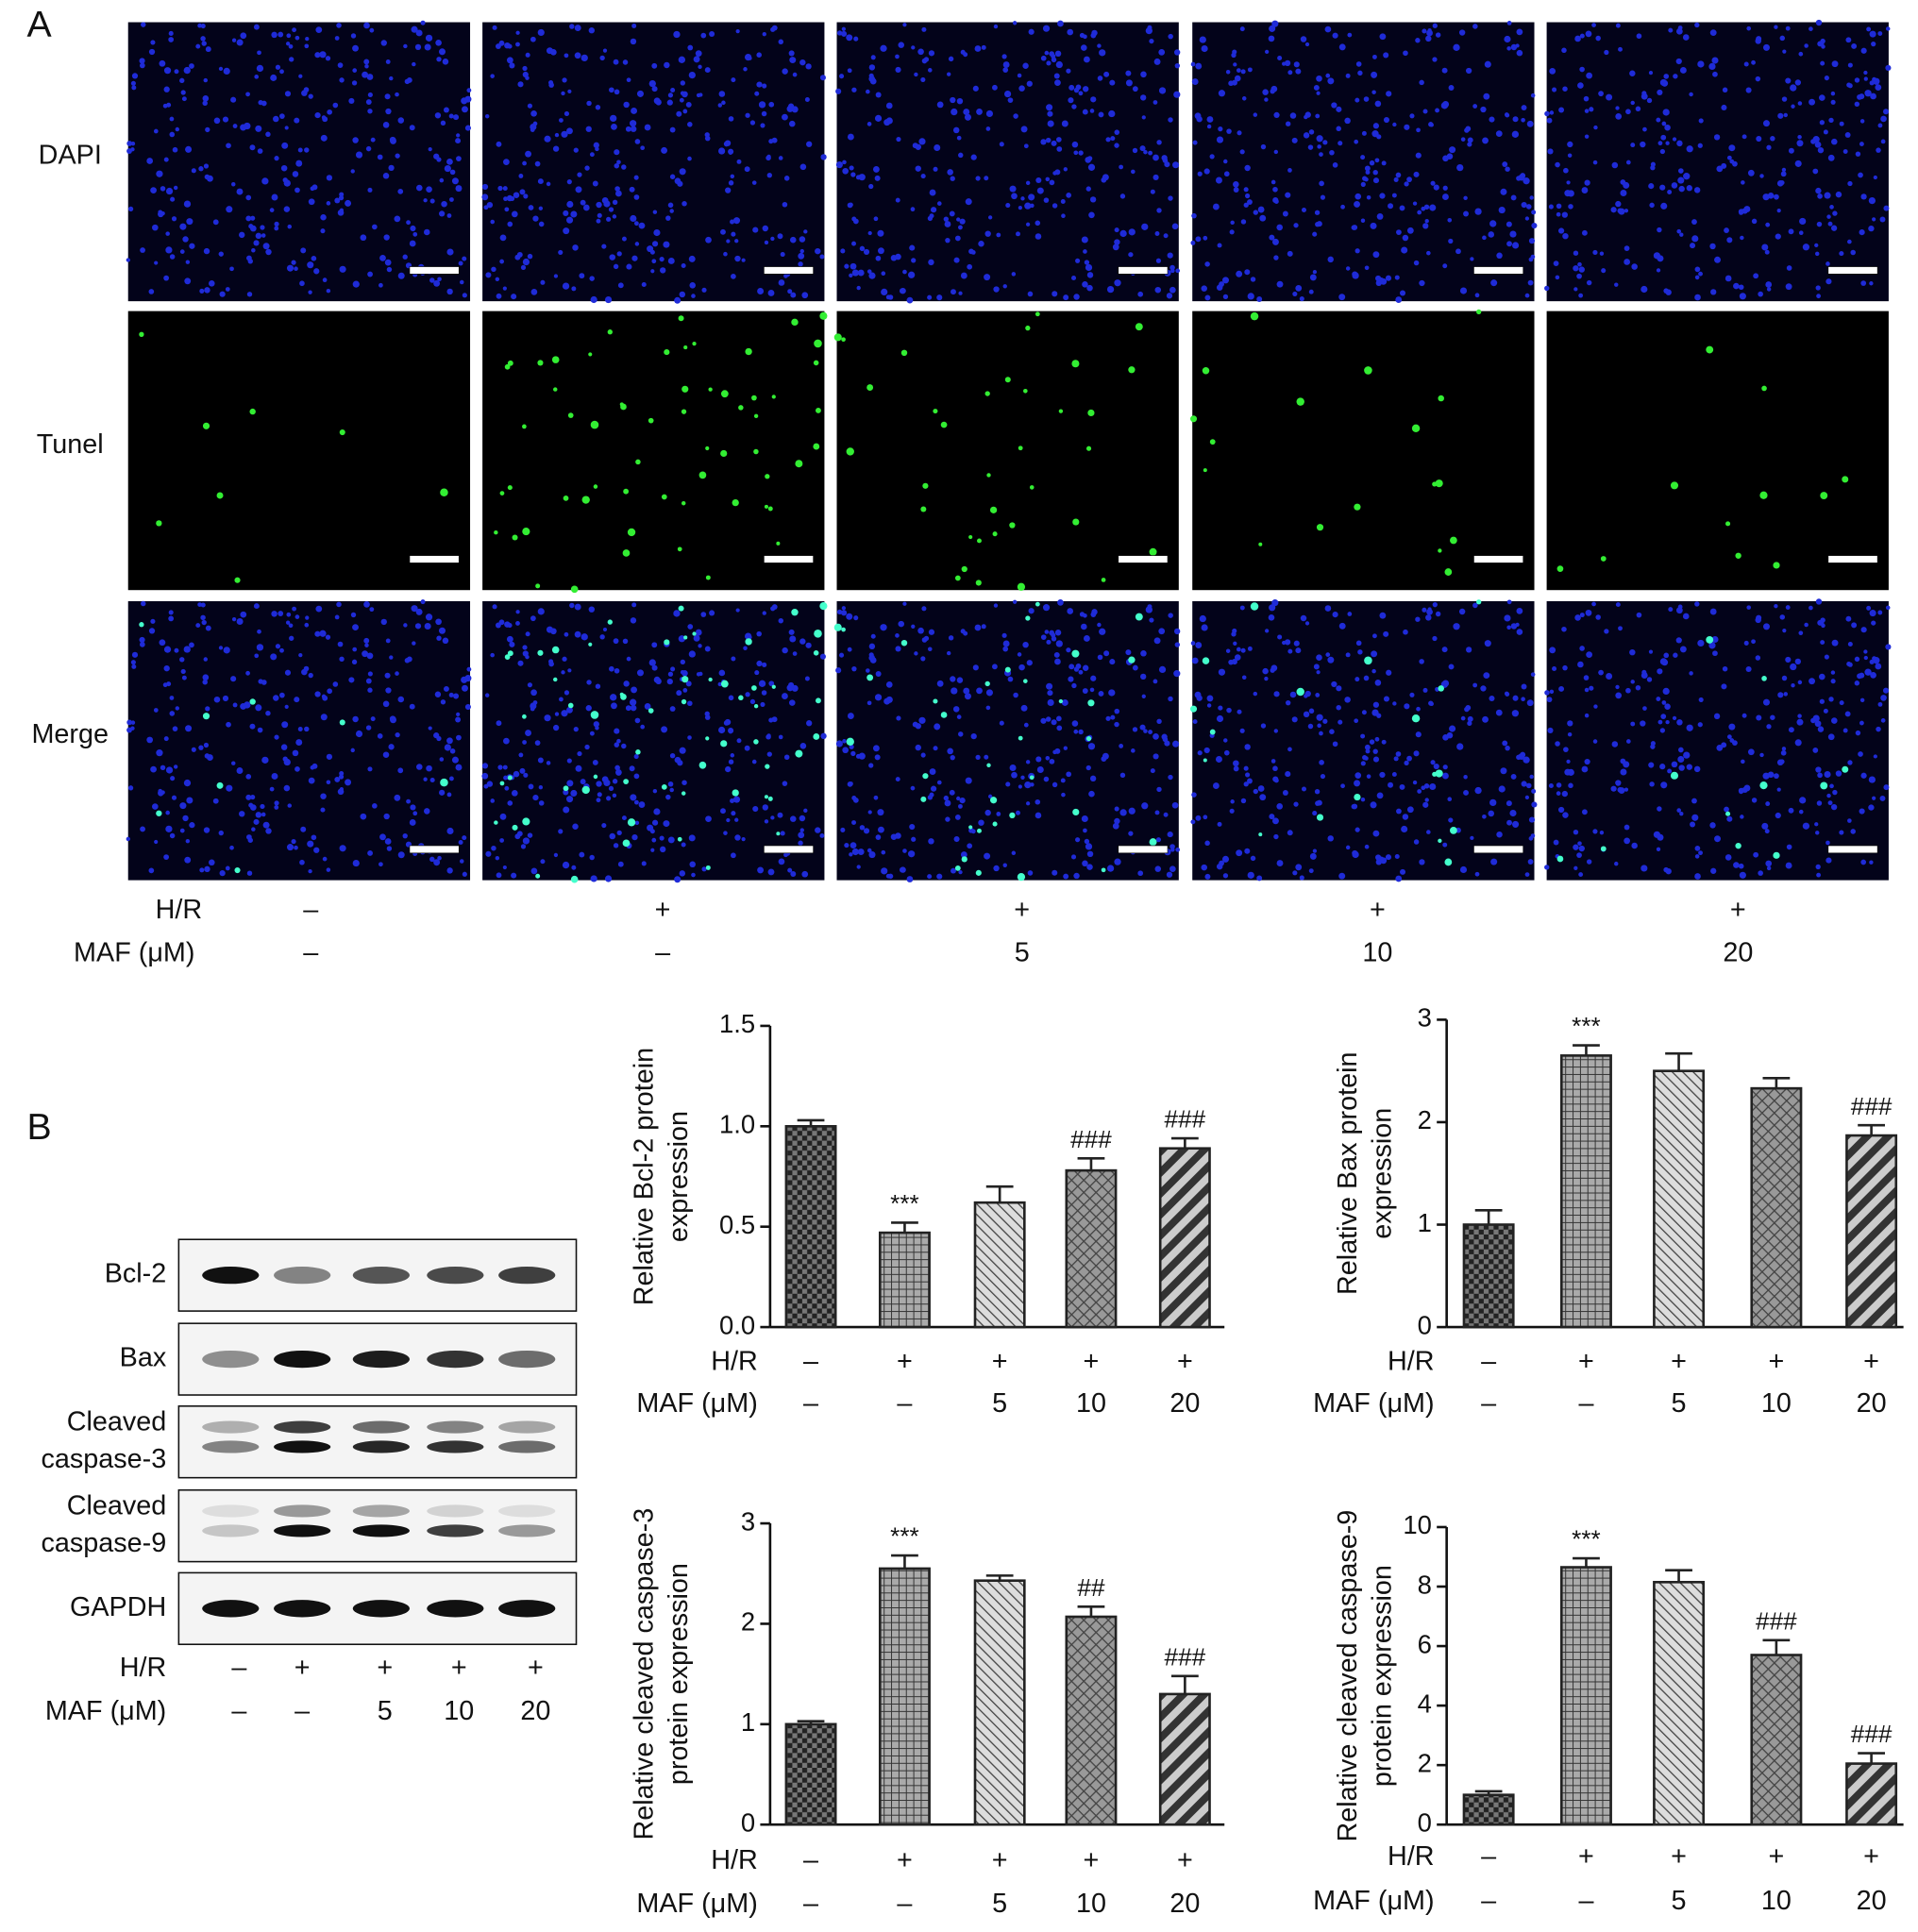 The height and width of the screenshot is (1932, 1918). I want to click on blot-label: Bax, so click(143, 1358).